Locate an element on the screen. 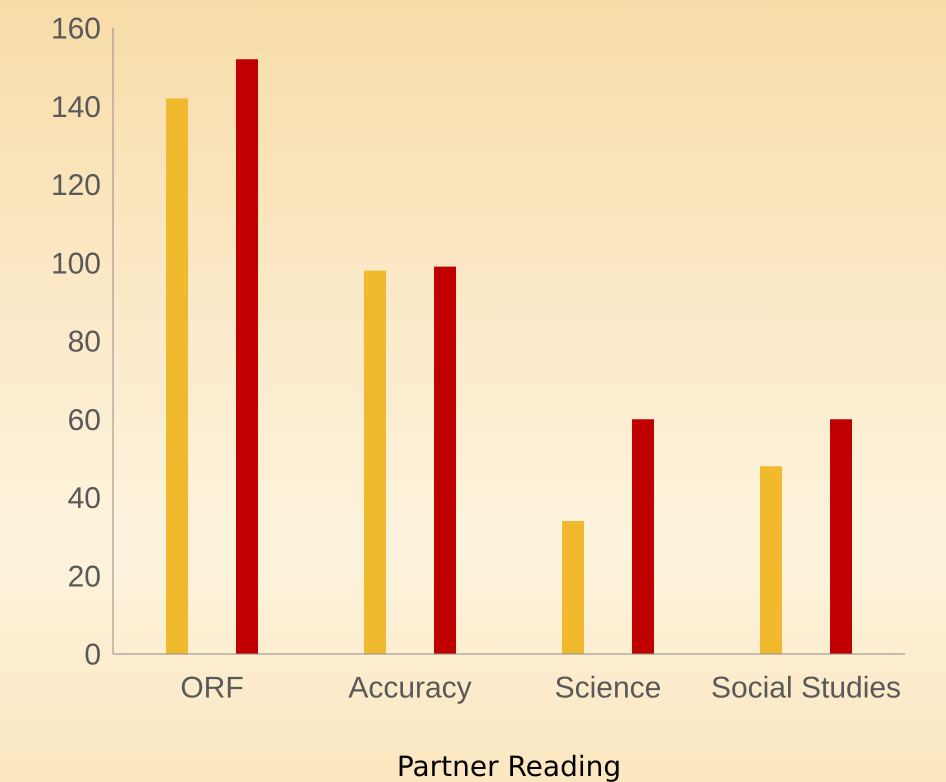 The width and height of the screenshot is (946, 782). y-tick-label: 40 is located at coordinates (84, 499).